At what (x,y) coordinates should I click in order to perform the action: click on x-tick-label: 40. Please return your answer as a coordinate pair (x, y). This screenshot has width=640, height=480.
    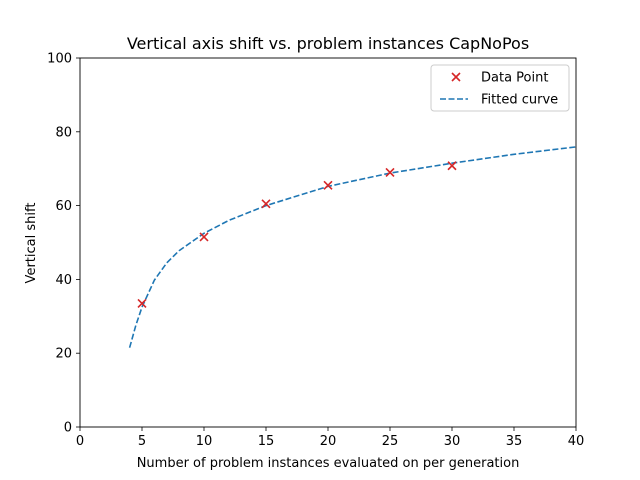
    Looking at the image, I should click on (576, 441).